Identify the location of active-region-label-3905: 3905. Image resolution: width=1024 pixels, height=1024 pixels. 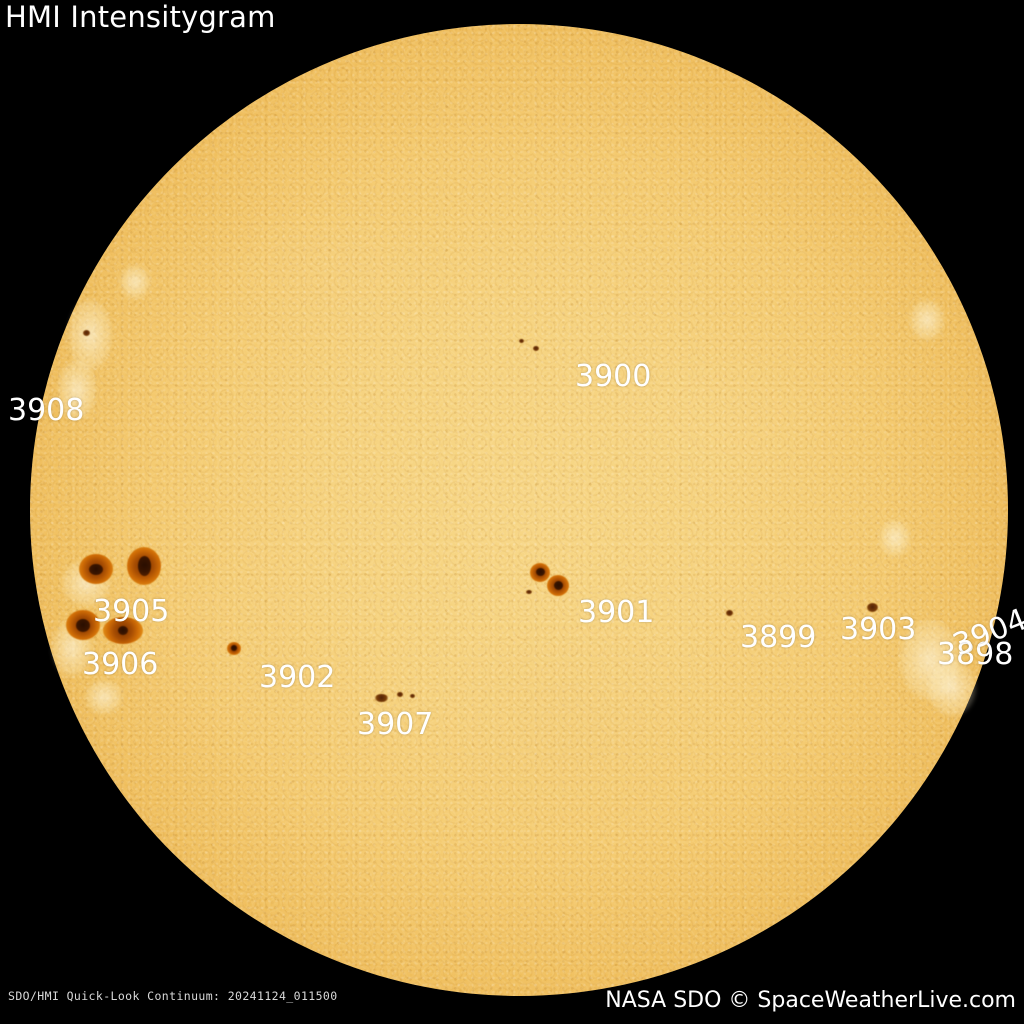
(131, 611).